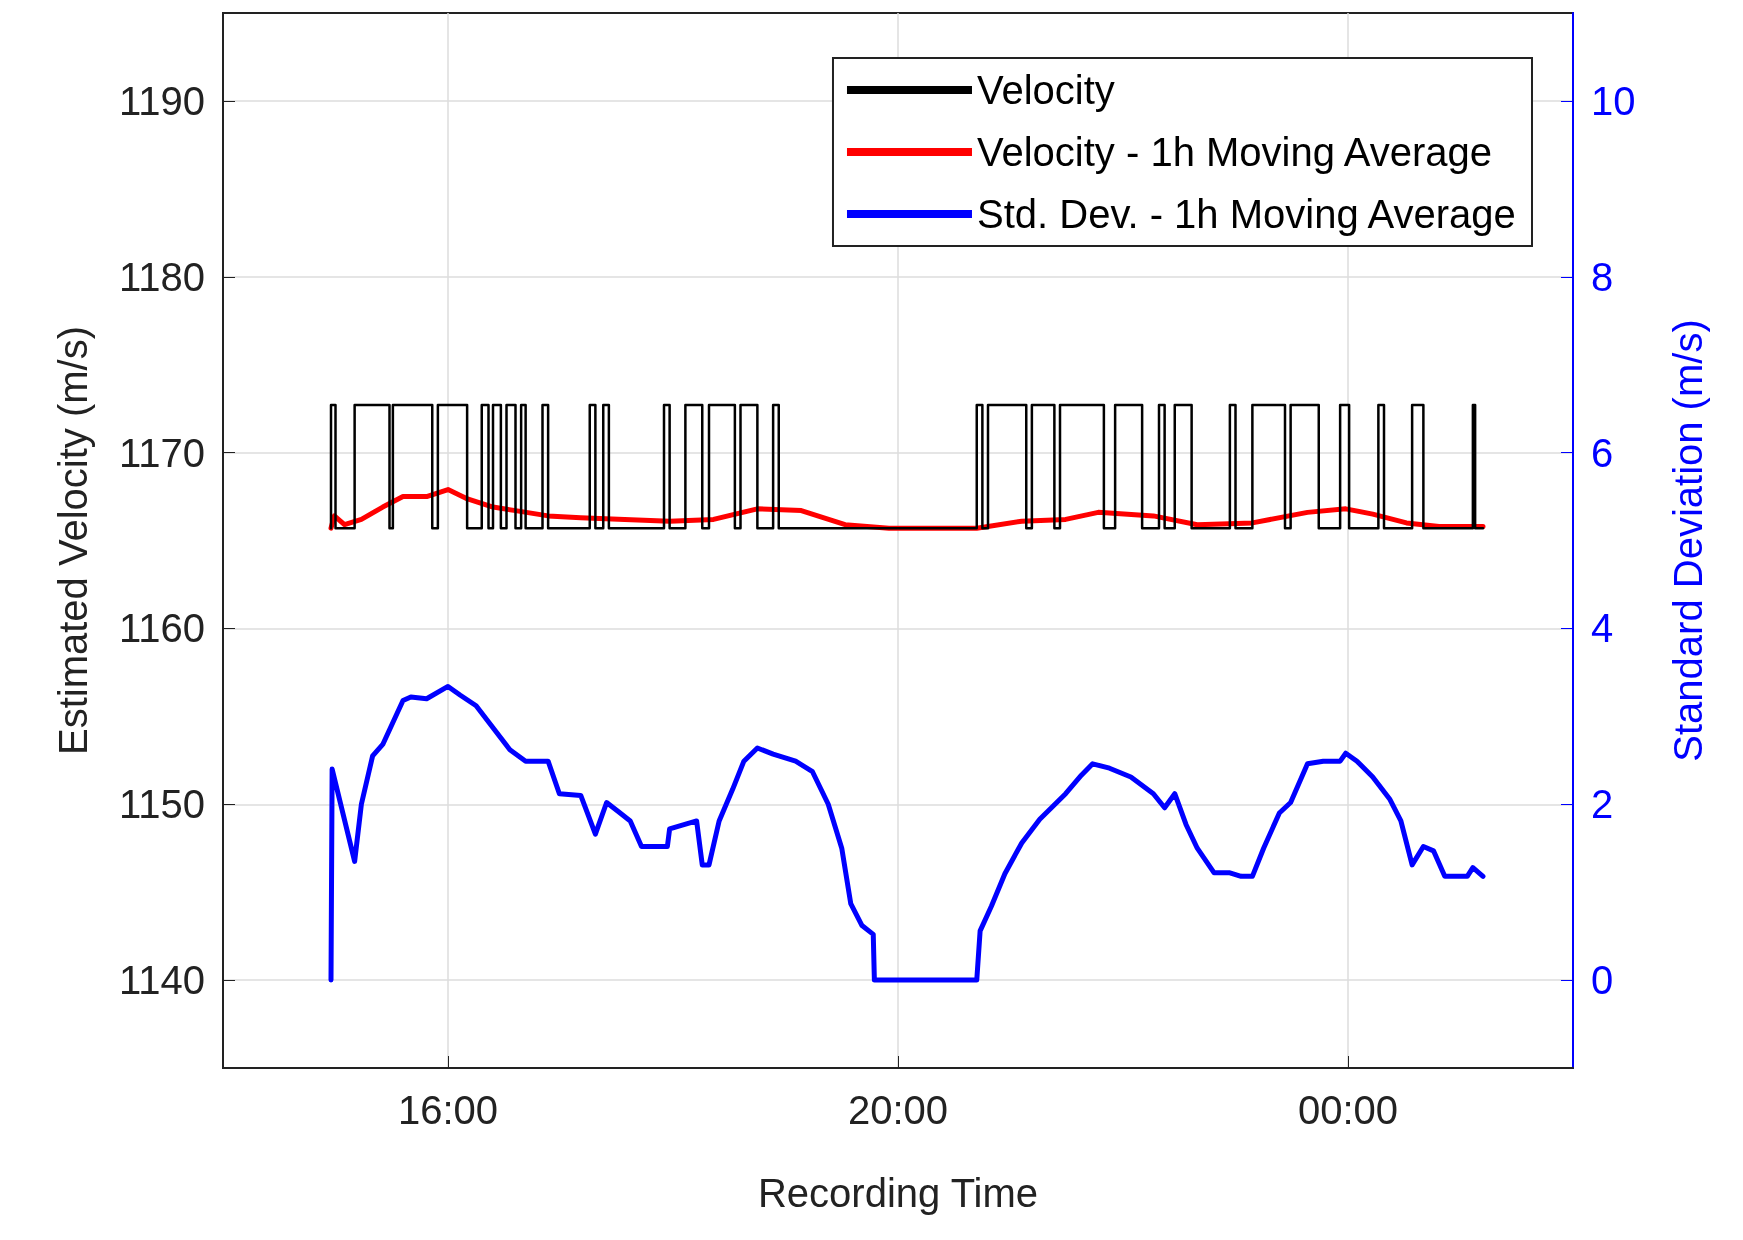 The height and width of the screenshot is (1240, 1743). I want to click on y2-axis-title: Standard Deviation (m/s), so click(1688, 540).